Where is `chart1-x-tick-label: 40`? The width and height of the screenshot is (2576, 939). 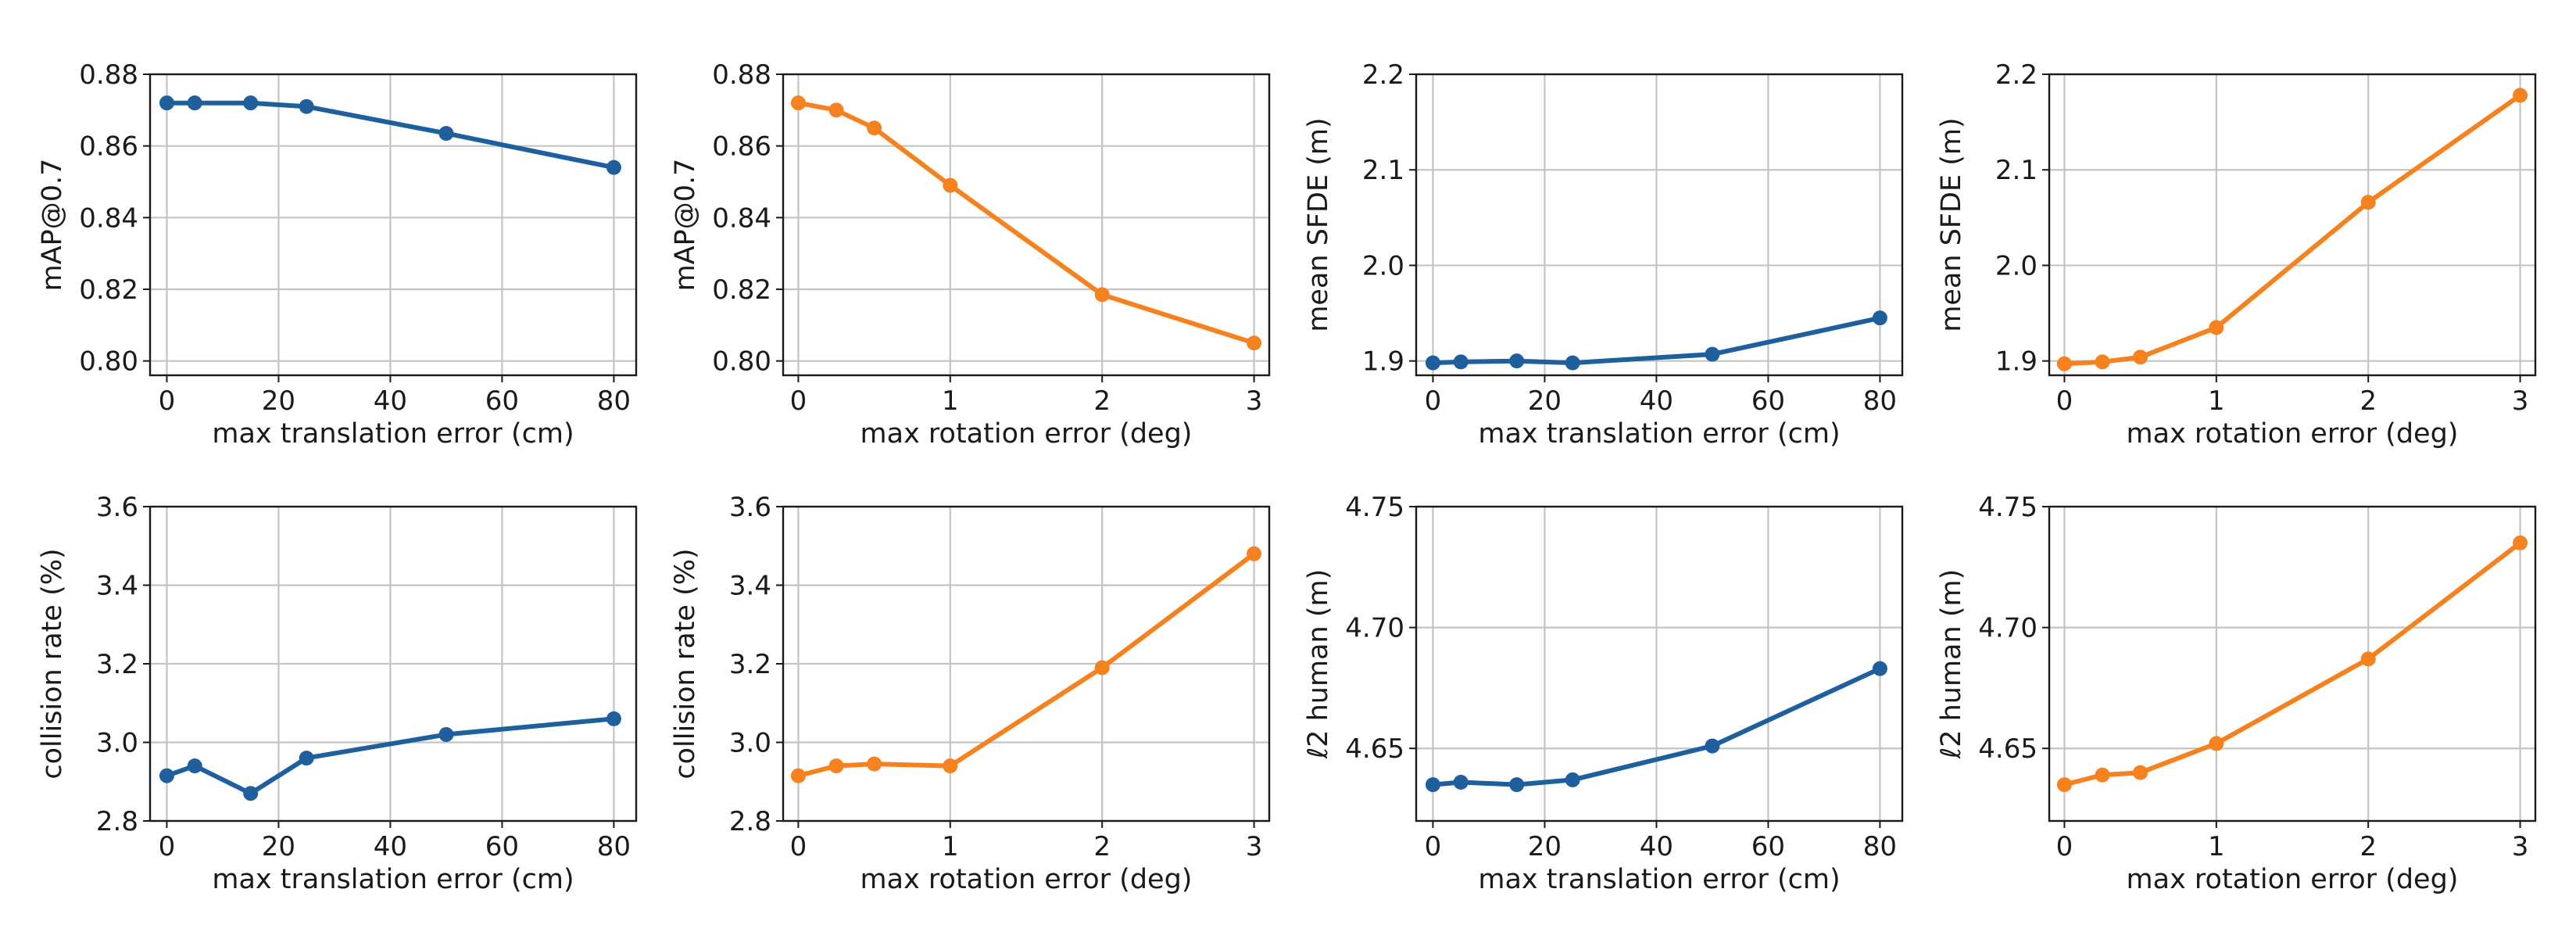 chart1-x-tick-label: 40 is located at coordinates (390, 401).